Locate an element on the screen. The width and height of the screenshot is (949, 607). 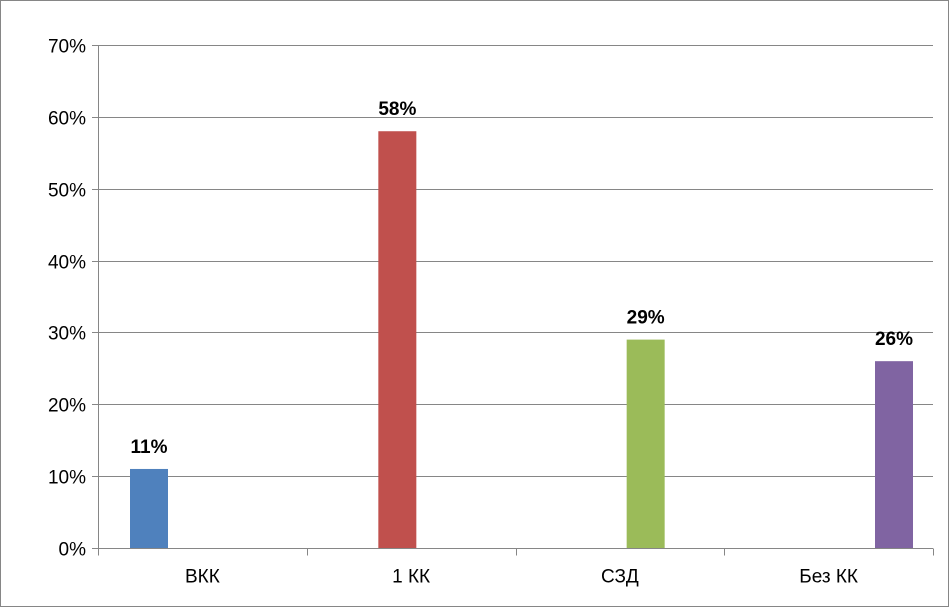
y-tick-label: 20% is located at coordinates (67, 406).